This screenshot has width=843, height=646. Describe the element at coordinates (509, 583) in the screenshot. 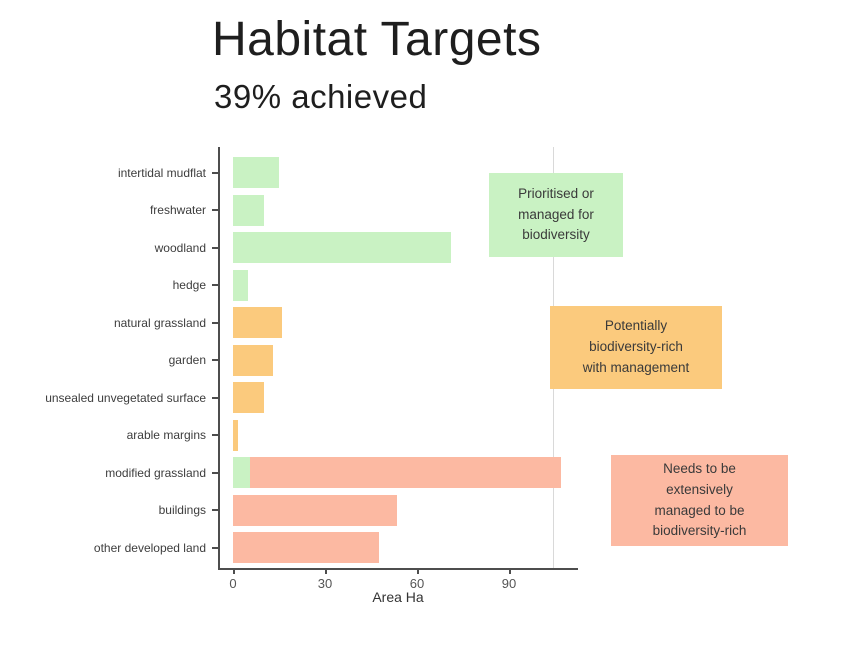

I see `x-axis-tick-label: 90` at that location.